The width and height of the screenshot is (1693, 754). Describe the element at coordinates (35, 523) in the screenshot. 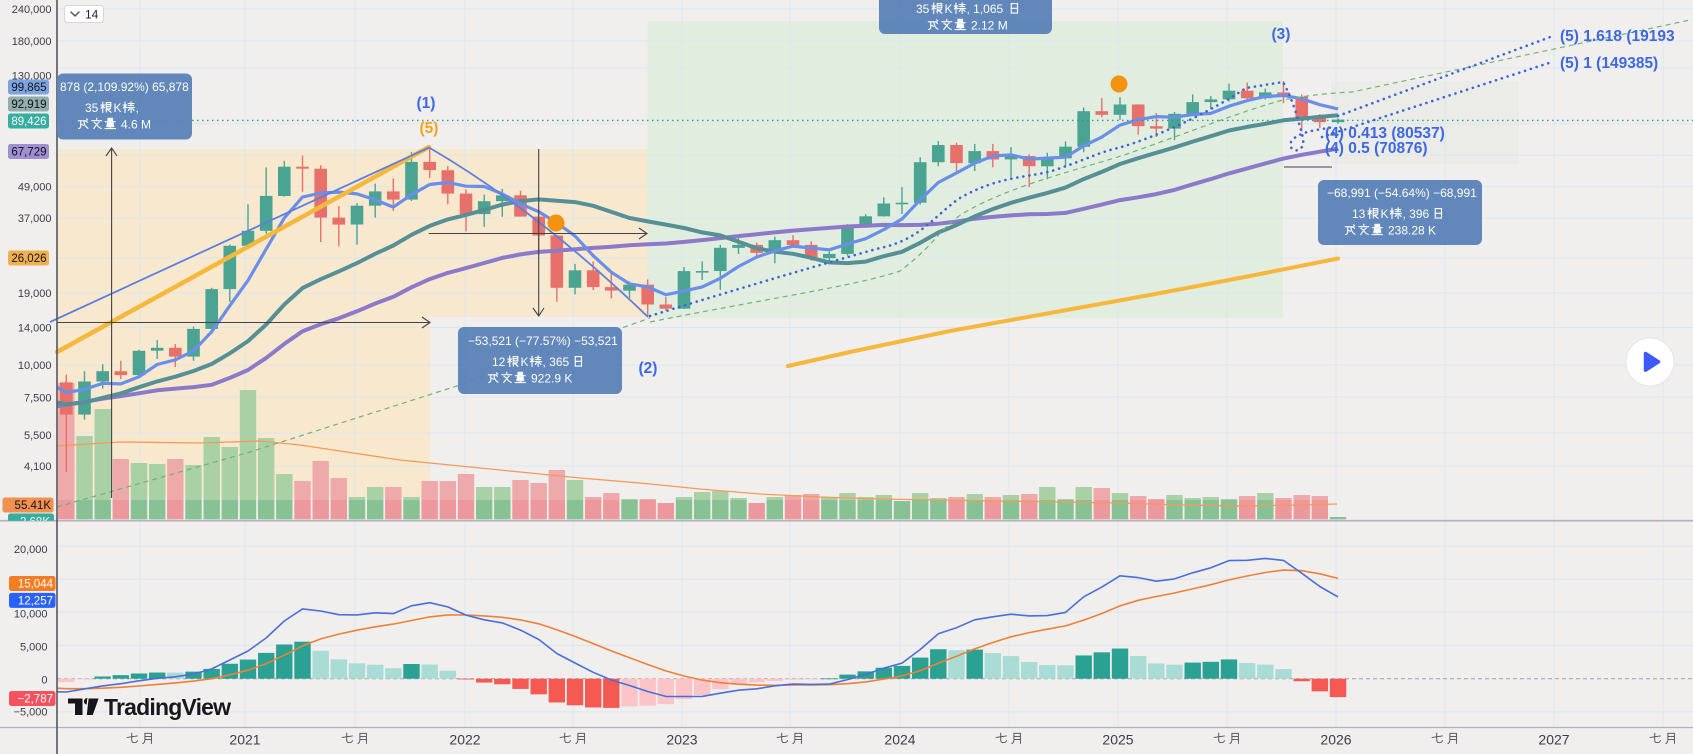

I see `svg-text: 2.68K` at that location.